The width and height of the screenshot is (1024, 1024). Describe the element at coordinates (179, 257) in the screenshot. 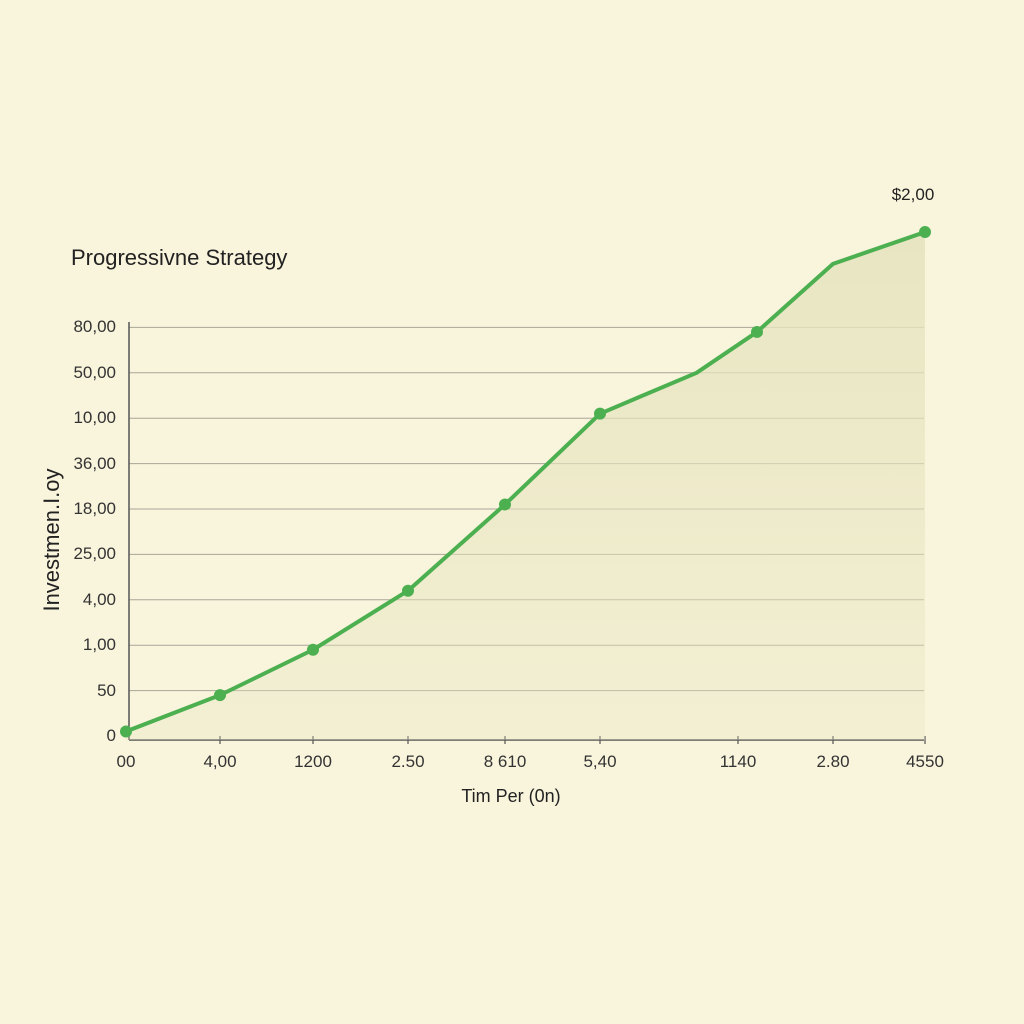

I see `chart-title: Progressivne Strategy` at that location.